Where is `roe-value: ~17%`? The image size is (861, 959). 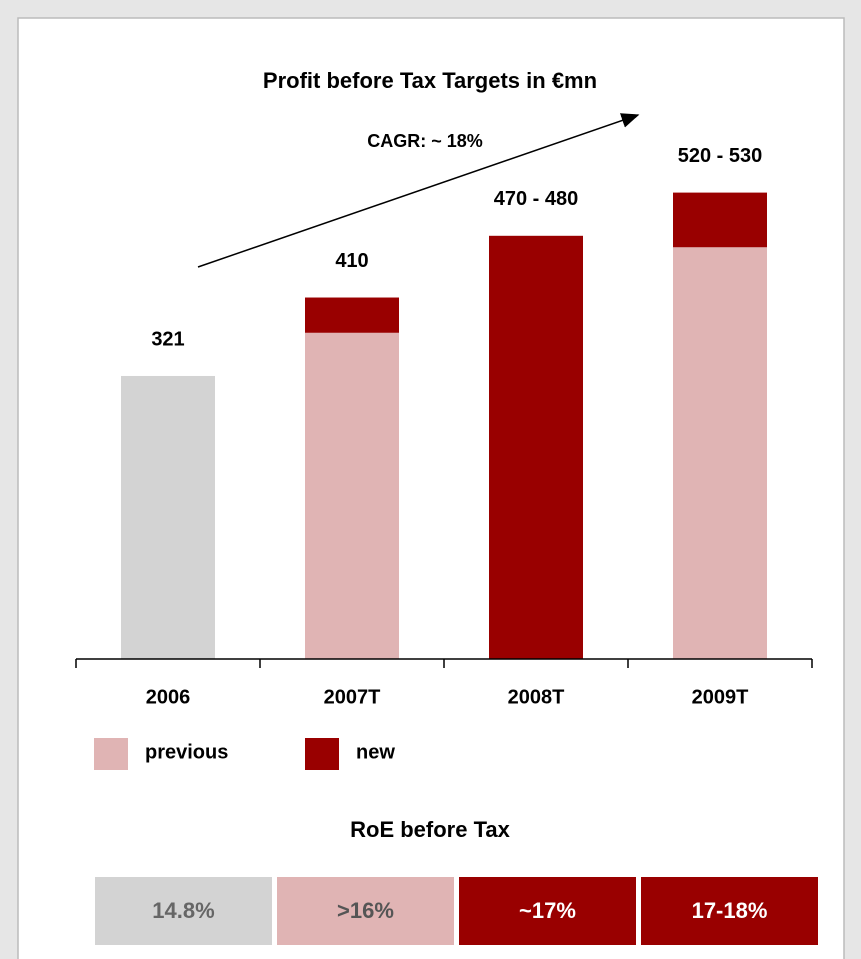
roe-value: ~17% is located at coordinates (547, 910).